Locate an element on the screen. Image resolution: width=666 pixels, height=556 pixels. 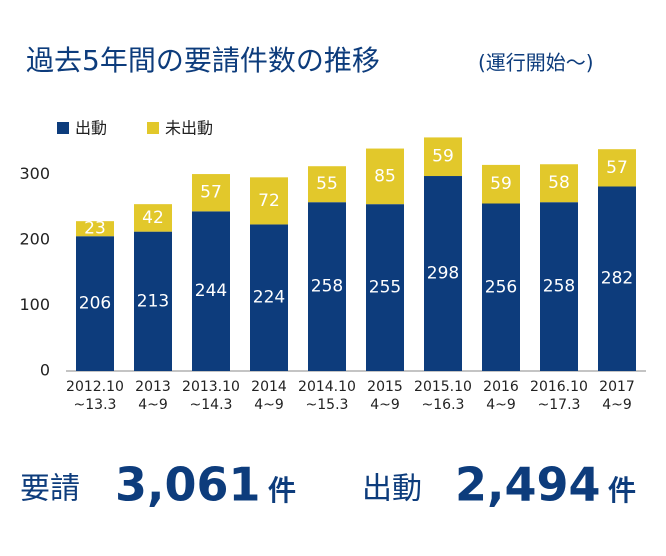
summary-label: 要請 is located at coordinates (50, 489).